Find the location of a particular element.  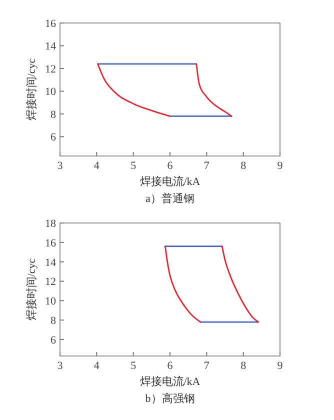

text: a）普通钢 is located at coordinates (170, 198).